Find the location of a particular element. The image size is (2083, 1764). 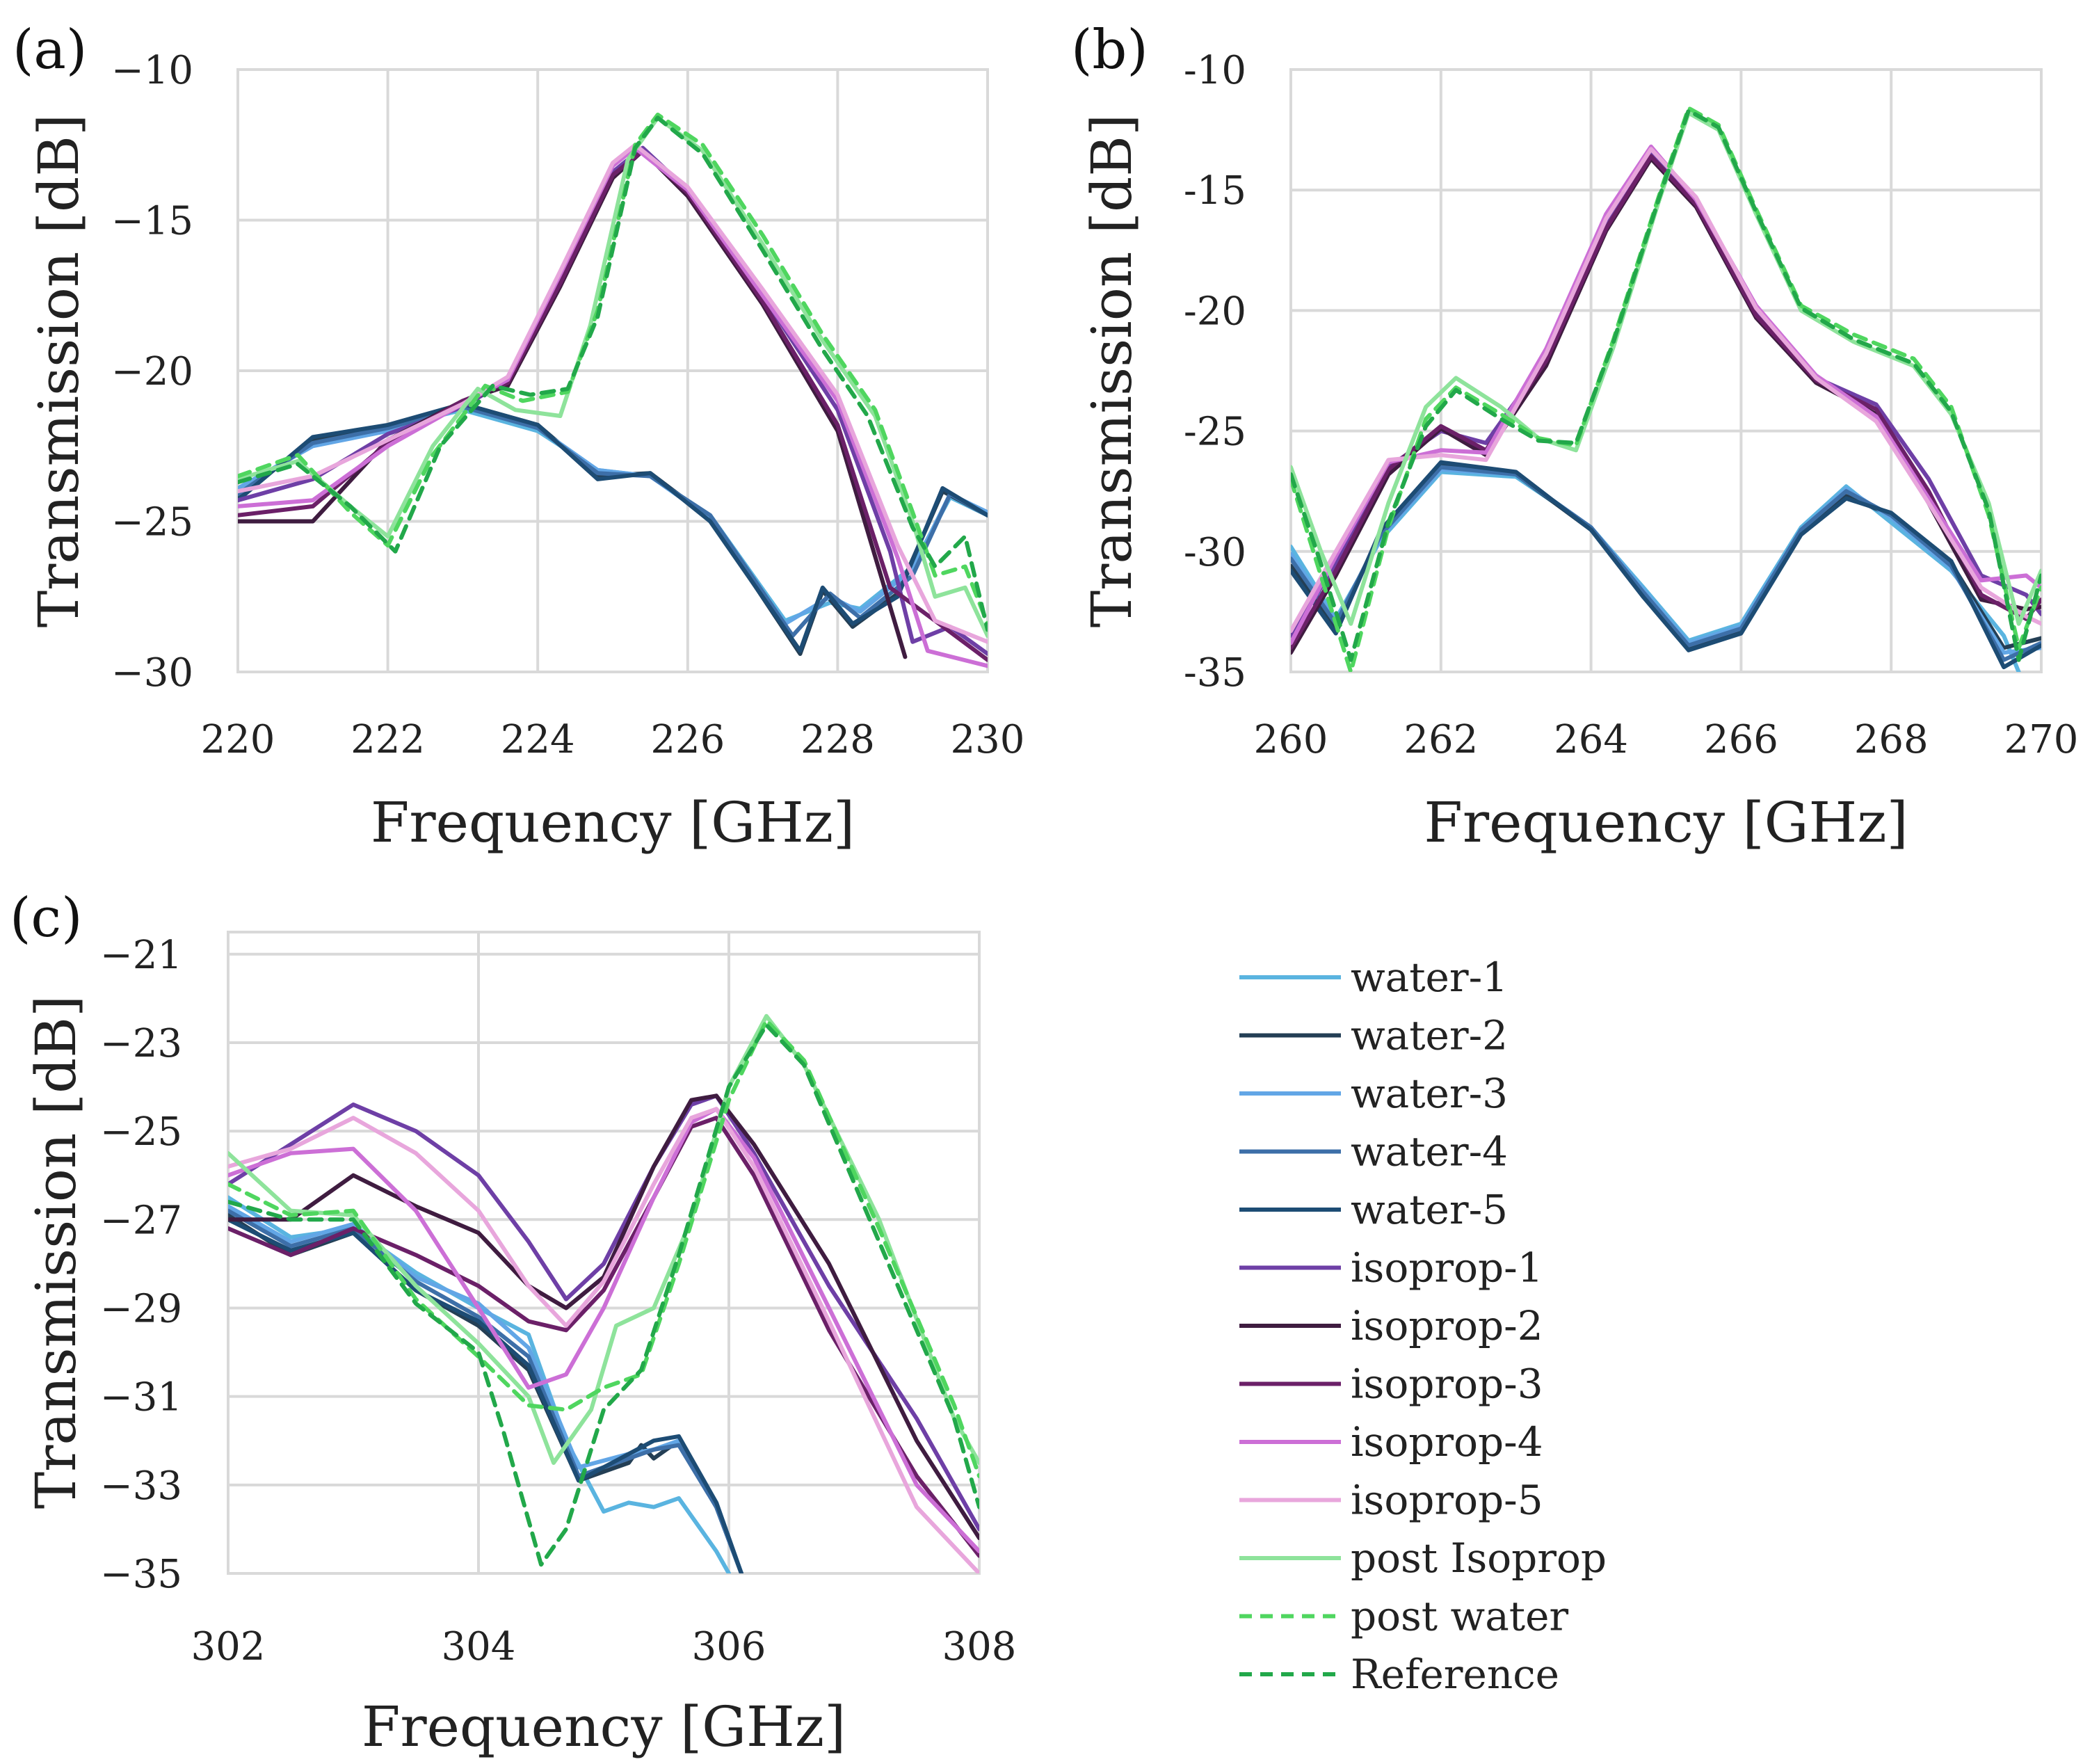

legend-item-post-water: post water is located at coordinates (1403, 1616).